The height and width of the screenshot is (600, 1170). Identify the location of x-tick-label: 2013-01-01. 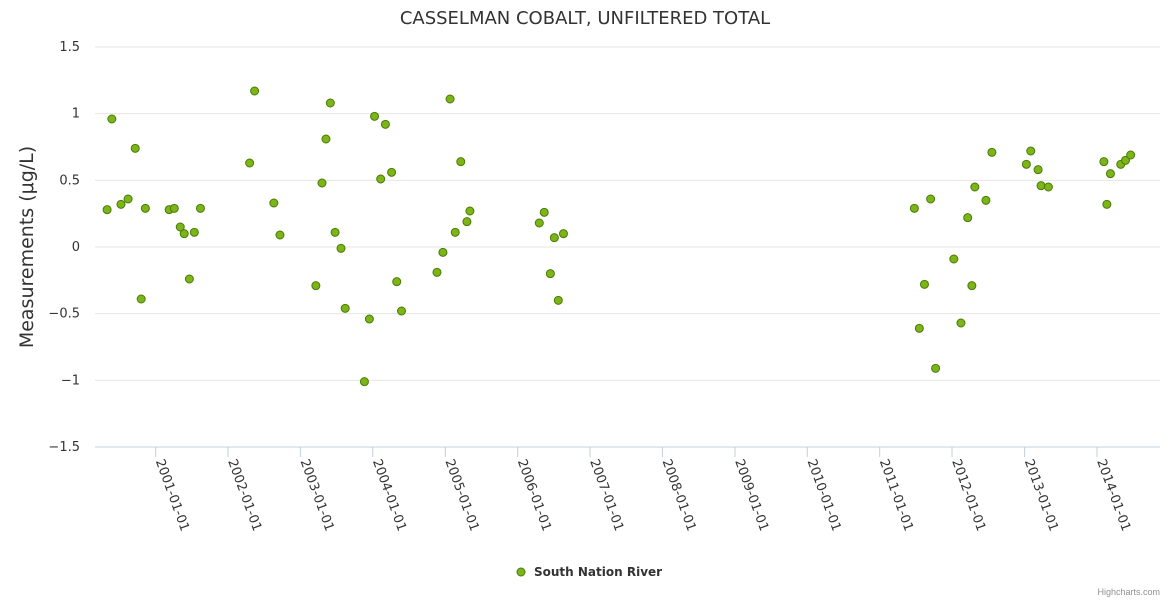
(1041, 495).